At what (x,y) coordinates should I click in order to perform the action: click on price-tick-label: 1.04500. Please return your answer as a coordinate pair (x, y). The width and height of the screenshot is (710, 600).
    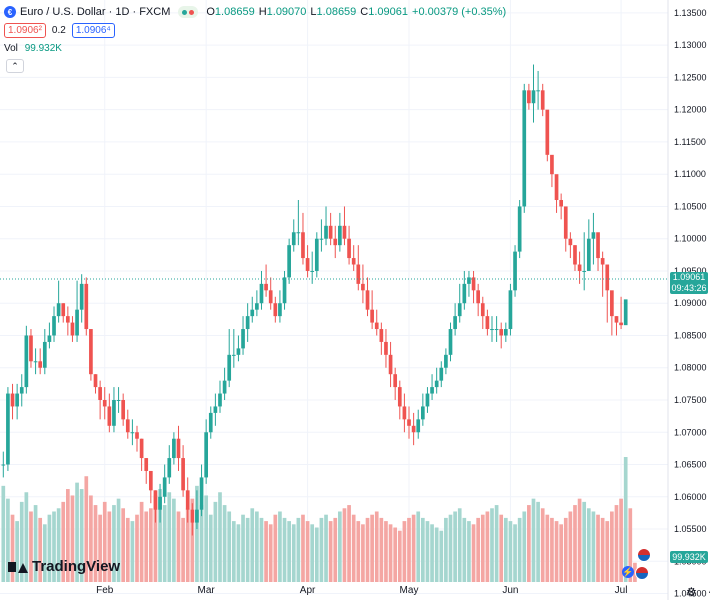
    Looking at the image, I should click on (690, 594).